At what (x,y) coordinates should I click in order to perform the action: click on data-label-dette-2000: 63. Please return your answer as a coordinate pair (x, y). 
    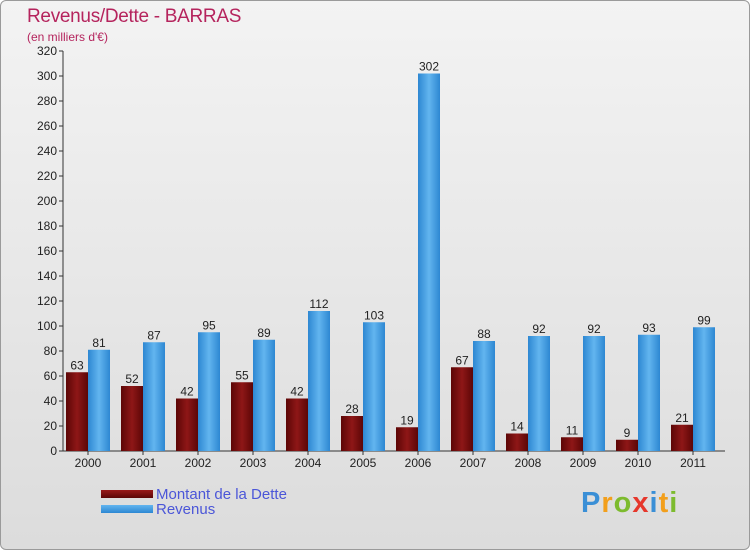
    Looking at the image, I should click on (77, 365).